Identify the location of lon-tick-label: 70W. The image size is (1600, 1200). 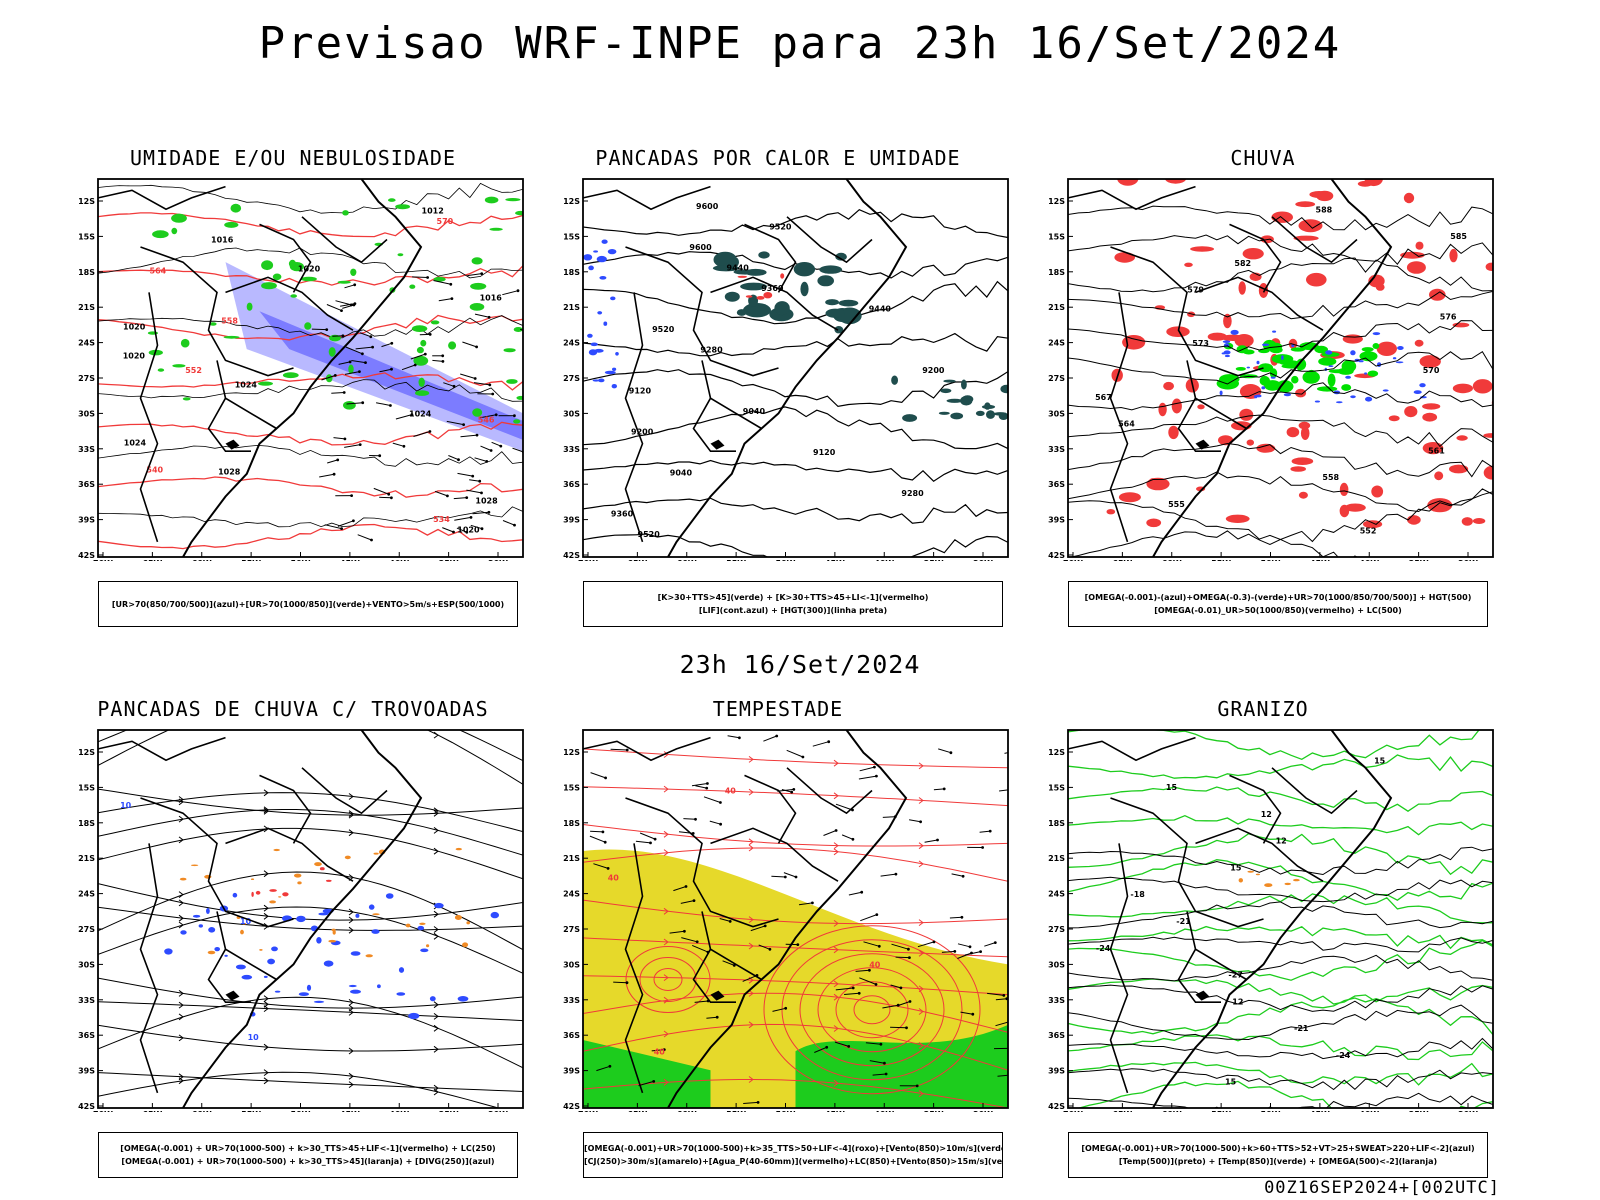
(1073, 560).